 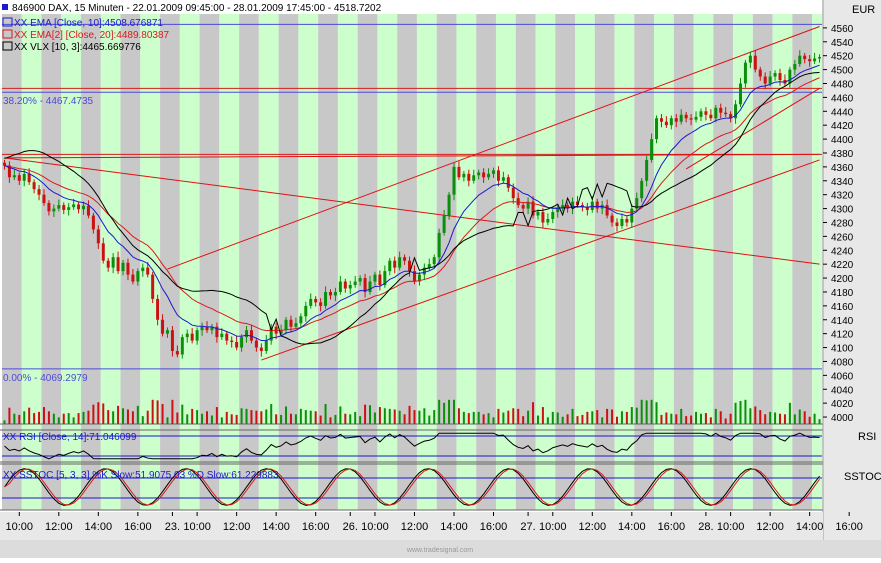 What do you see at coordinates (440, 549) in the screenshot?
I see `footer-bar` at bounding box center [440, 549].